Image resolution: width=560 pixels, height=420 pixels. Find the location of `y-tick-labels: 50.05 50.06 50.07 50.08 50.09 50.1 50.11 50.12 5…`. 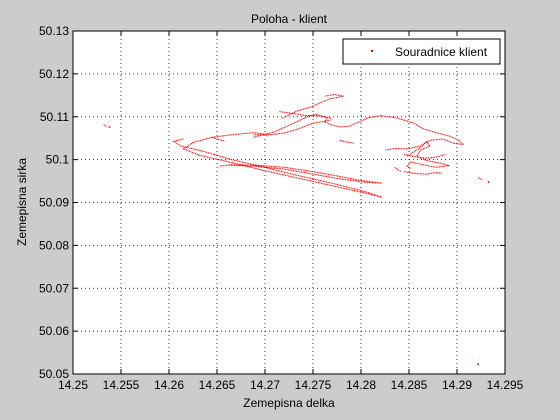

y-tick-labels: 50.05 50.06 50.07 50.08 50.09 50.1 50.11 50.12 5… is located at coordinates (54, 202).